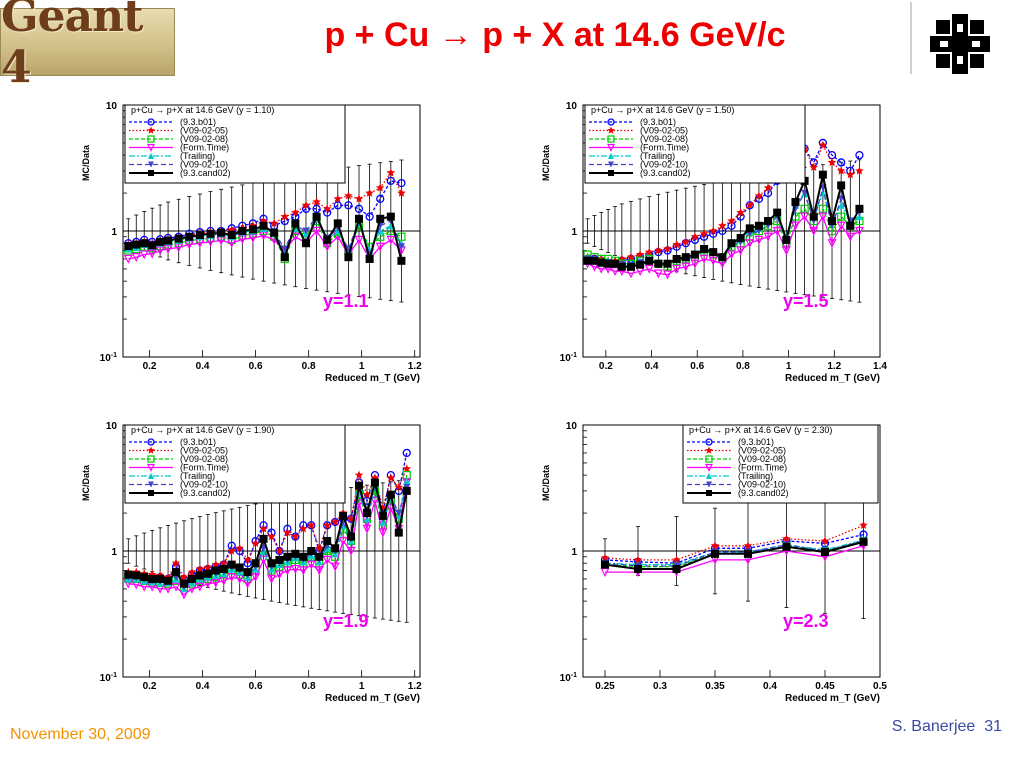 This screenshot has height=768, width=1024. I want to click on legend-entry: (V09-02-08), so click(664, 139).